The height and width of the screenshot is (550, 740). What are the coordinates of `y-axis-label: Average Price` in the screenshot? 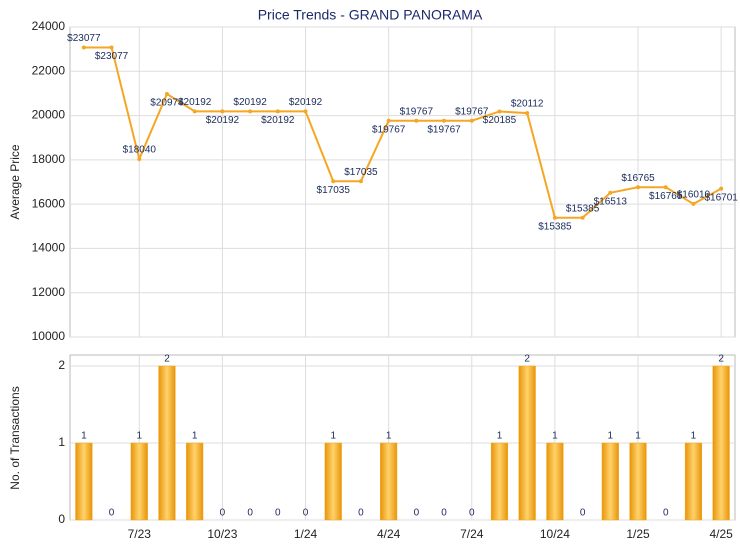 It's located at (15, 181).